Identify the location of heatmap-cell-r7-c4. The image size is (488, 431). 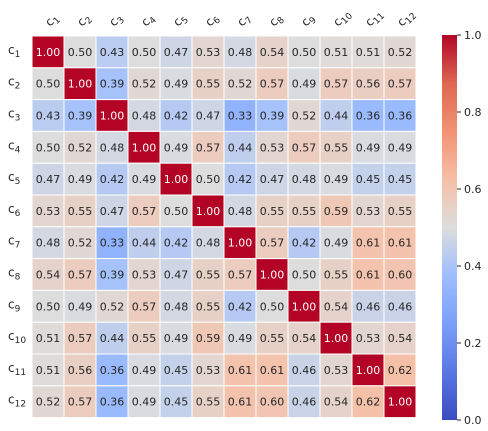
(144, 243).